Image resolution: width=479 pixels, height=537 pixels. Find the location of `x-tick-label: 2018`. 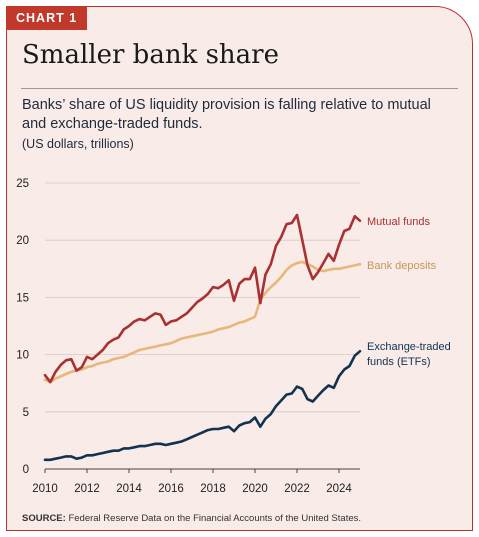

x-tick-label: 2018 is located at coordinates (213, 489).